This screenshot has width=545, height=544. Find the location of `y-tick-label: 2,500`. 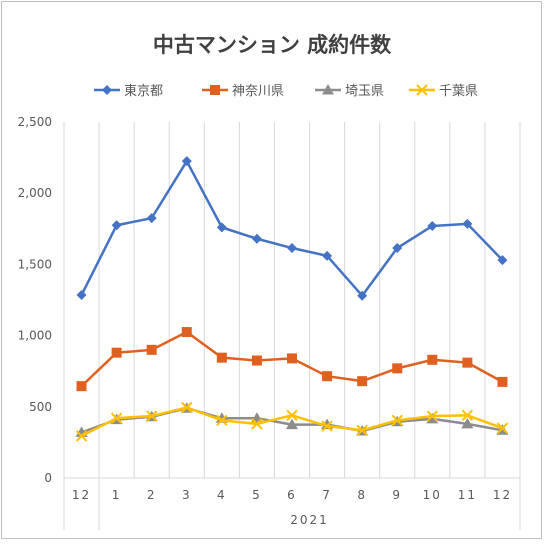

y-tick-label: 2,500 is located at coordinates (35, 122).